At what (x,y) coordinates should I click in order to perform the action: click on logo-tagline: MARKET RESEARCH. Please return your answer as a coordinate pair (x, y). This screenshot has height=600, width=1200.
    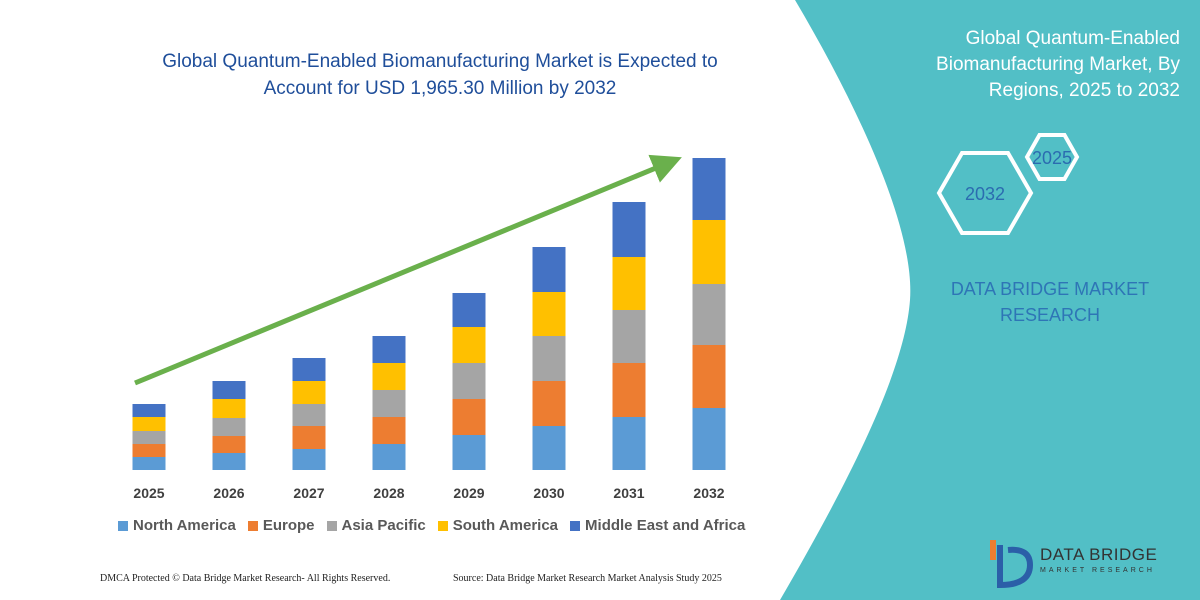
    Looking at the image, I should click on (1097, 570).